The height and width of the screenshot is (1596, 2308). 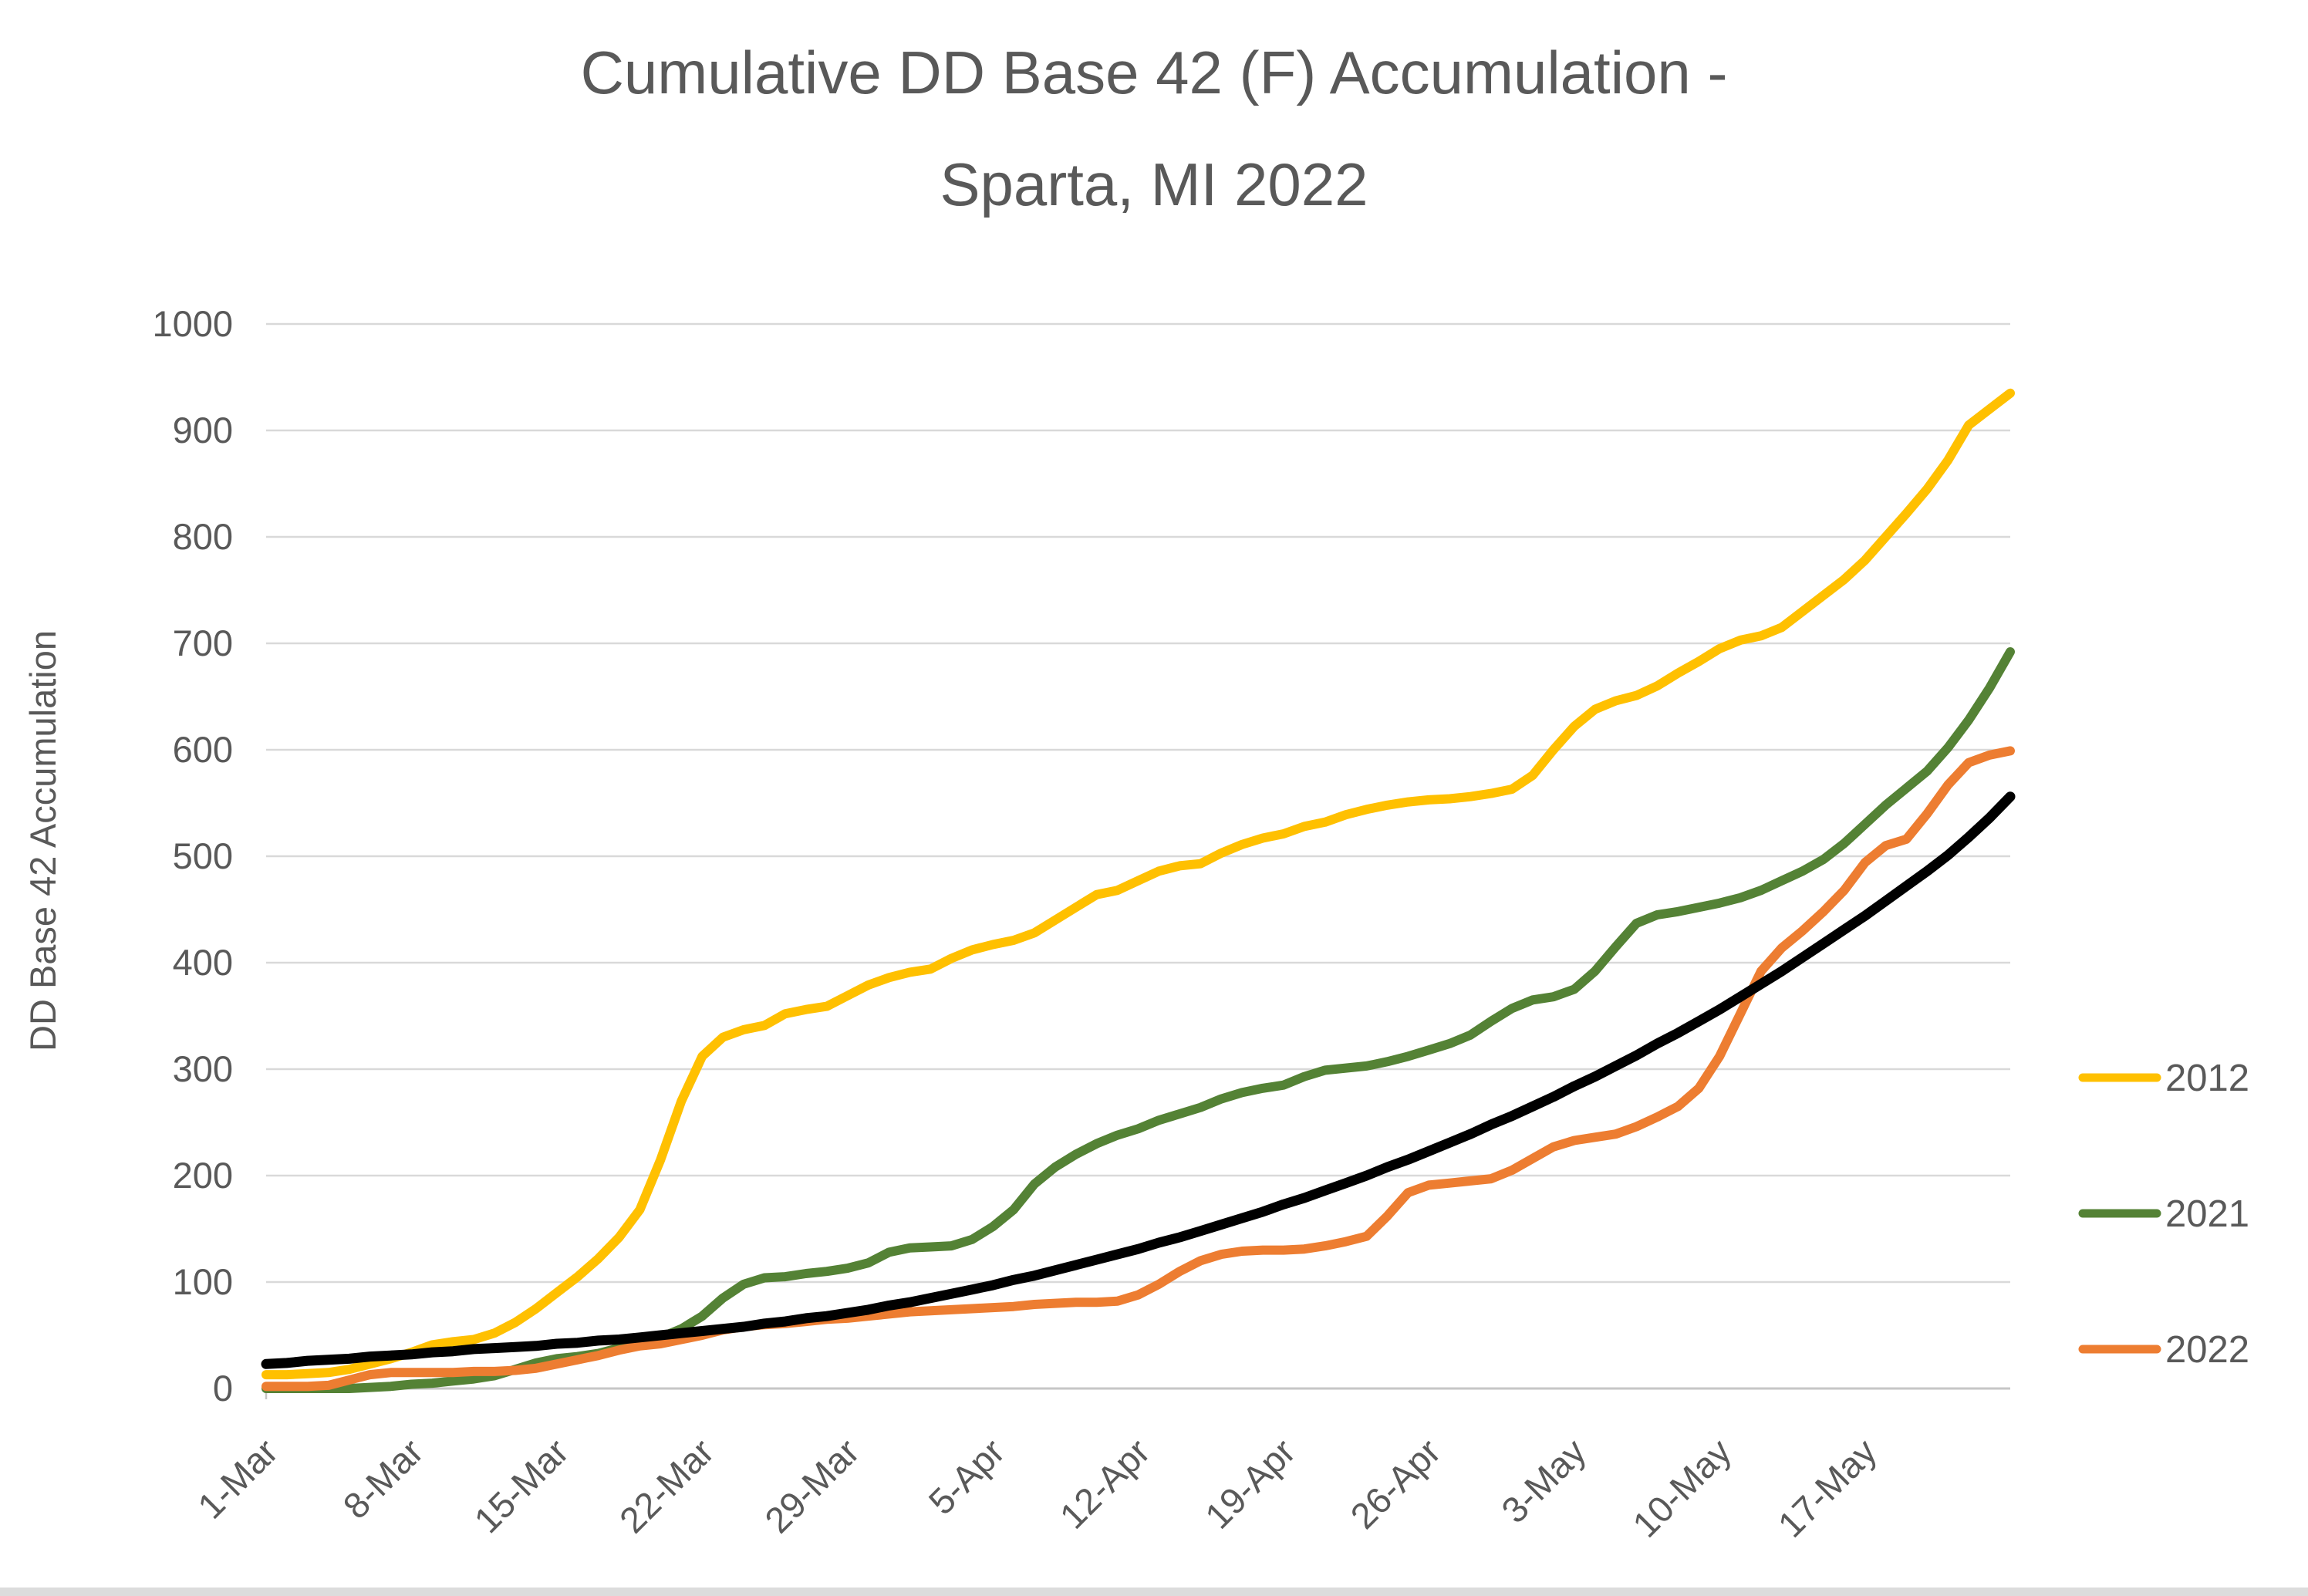 What do you see at coordinates (203, 430) in the screenshot?
I see `y-tick-label-900: 900` at bounding box center [203, 430].